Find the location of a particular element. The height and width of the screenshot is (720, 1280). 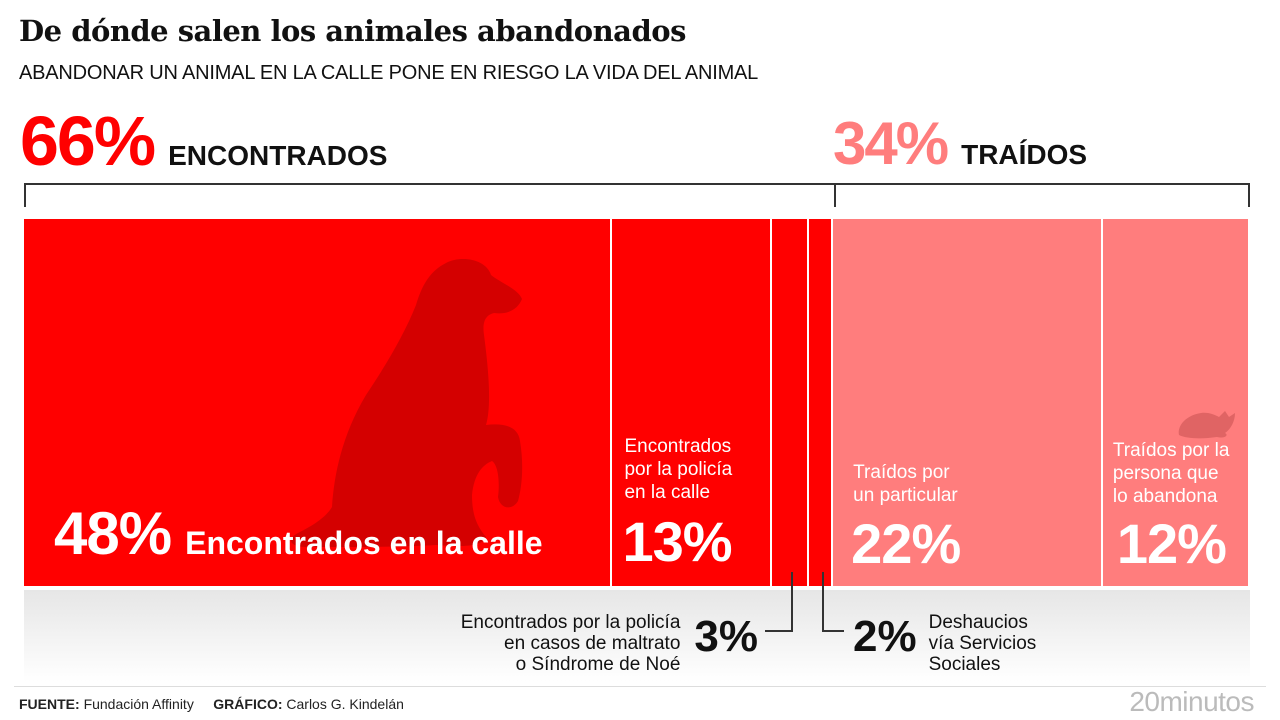

desc-line: lo abandona is located at coordinates (1165, 496).